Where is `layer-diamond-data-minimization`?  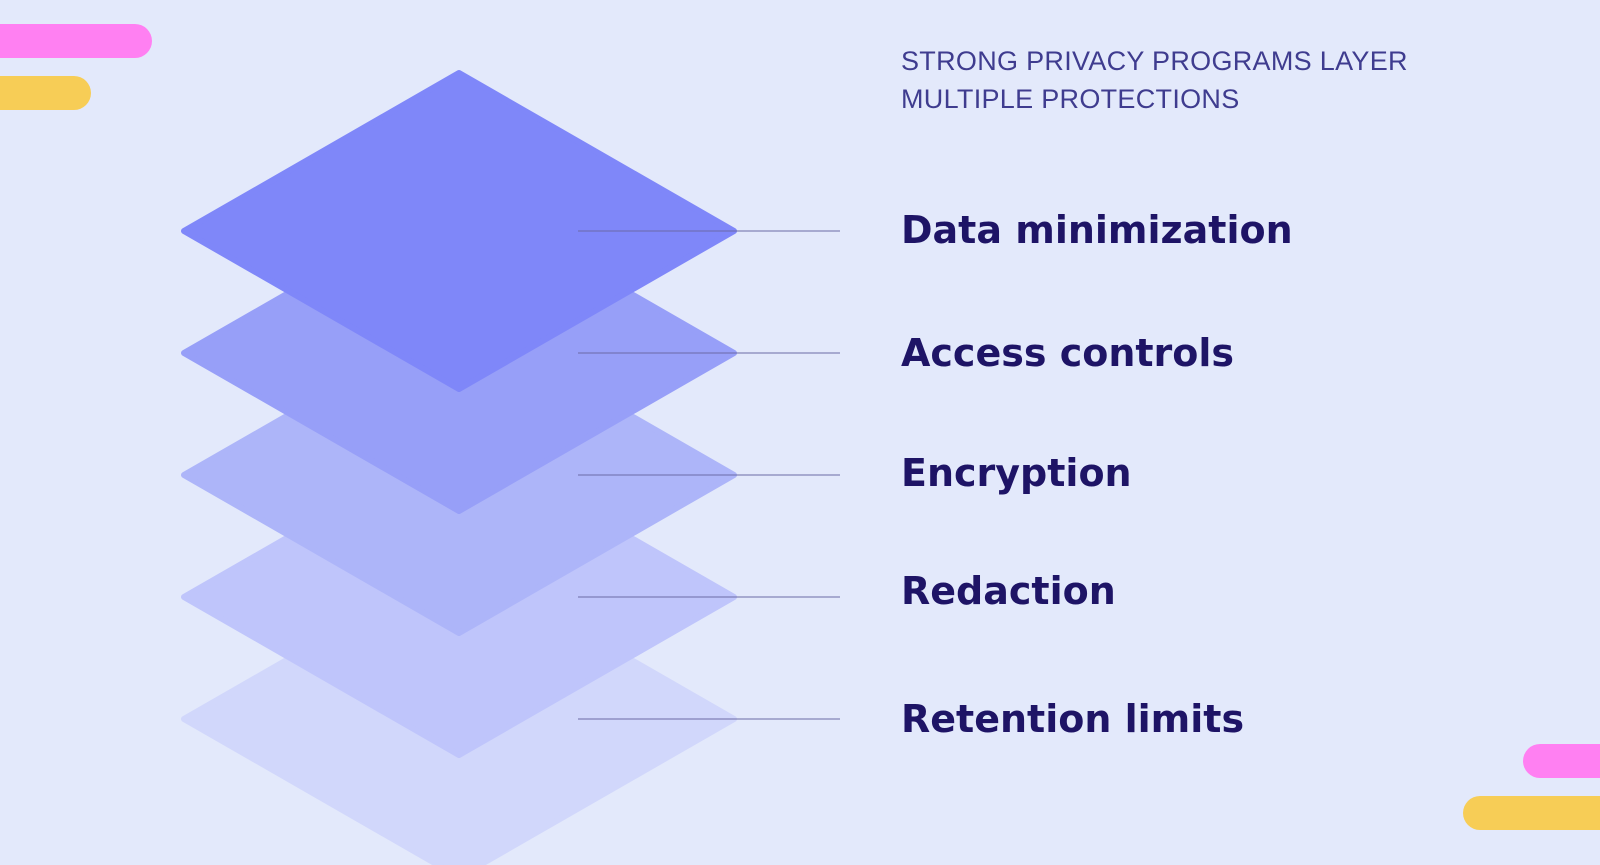 layer-diamond-data-minimization is located at coordinates (459, 231).